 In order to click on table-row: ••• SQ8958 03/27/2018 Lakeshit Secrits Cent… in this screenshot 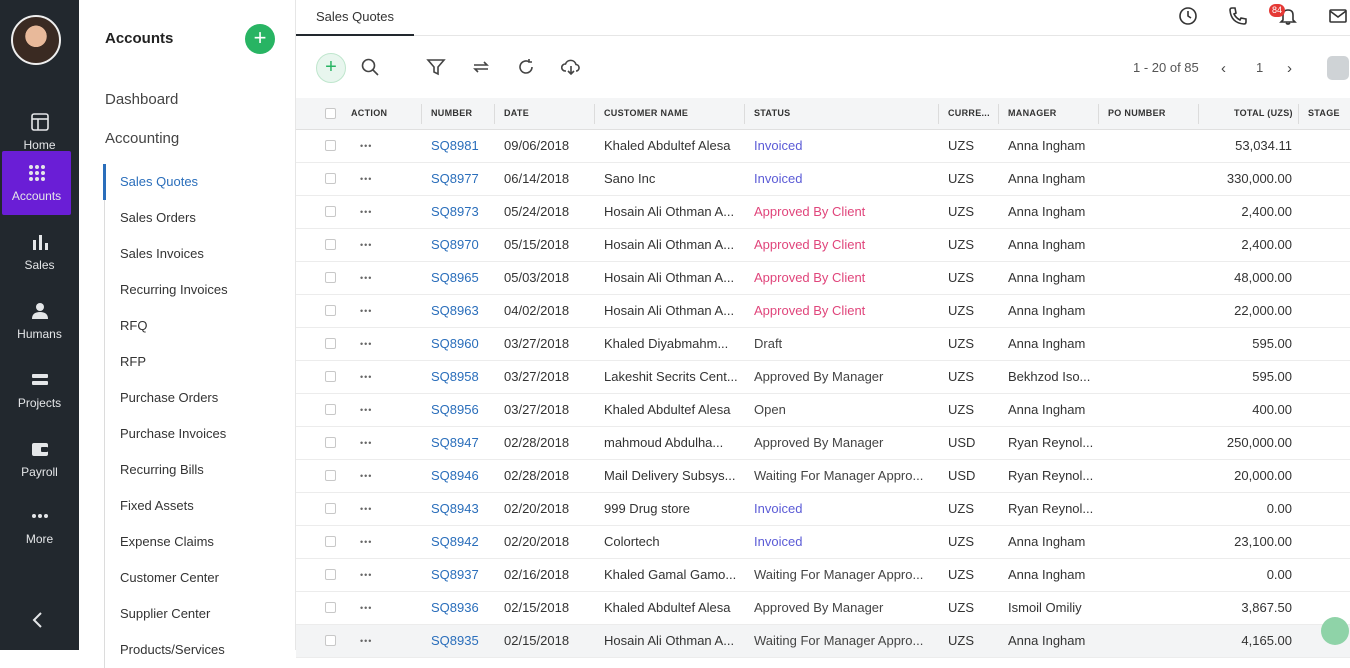, I will do `click(823, 377)`.